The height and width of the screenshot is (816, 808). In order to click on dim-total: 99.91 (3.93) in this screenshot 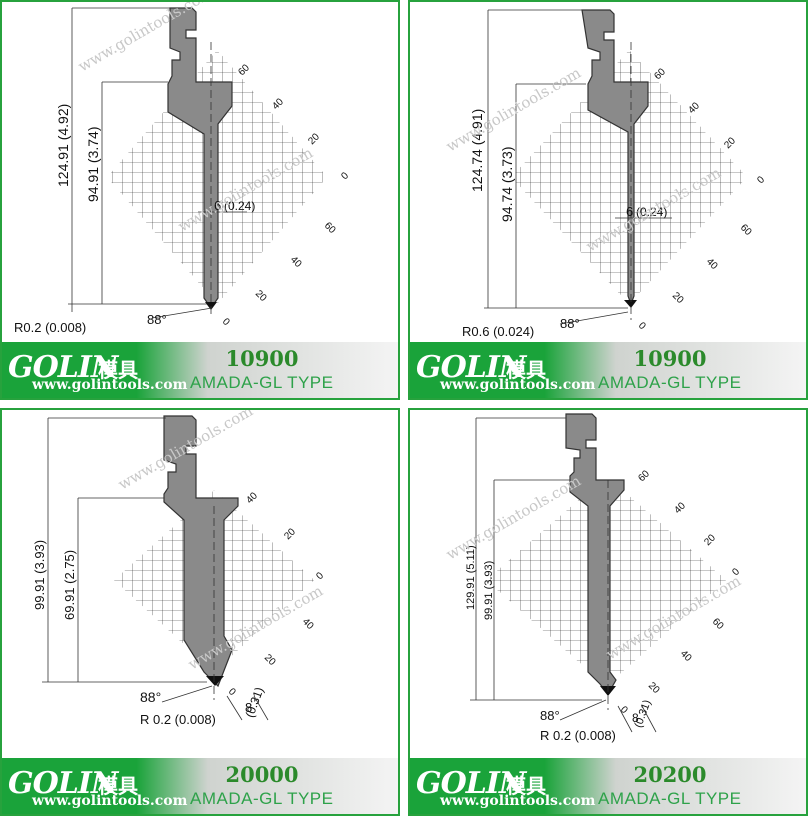, I will do `click(39, 575)`.